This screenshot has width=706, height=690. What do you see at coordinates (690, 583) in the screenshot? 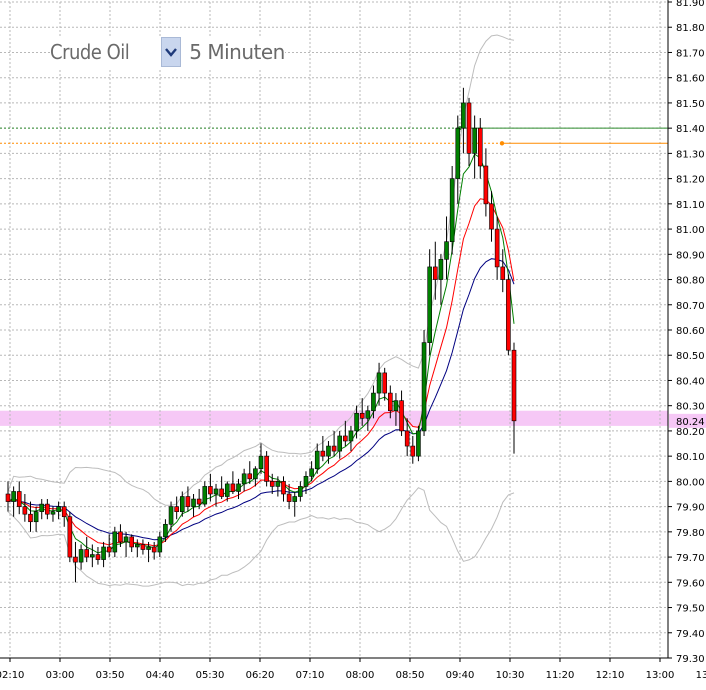
I see `price-tick-label: 79.60` at bounding box center [690, 583].